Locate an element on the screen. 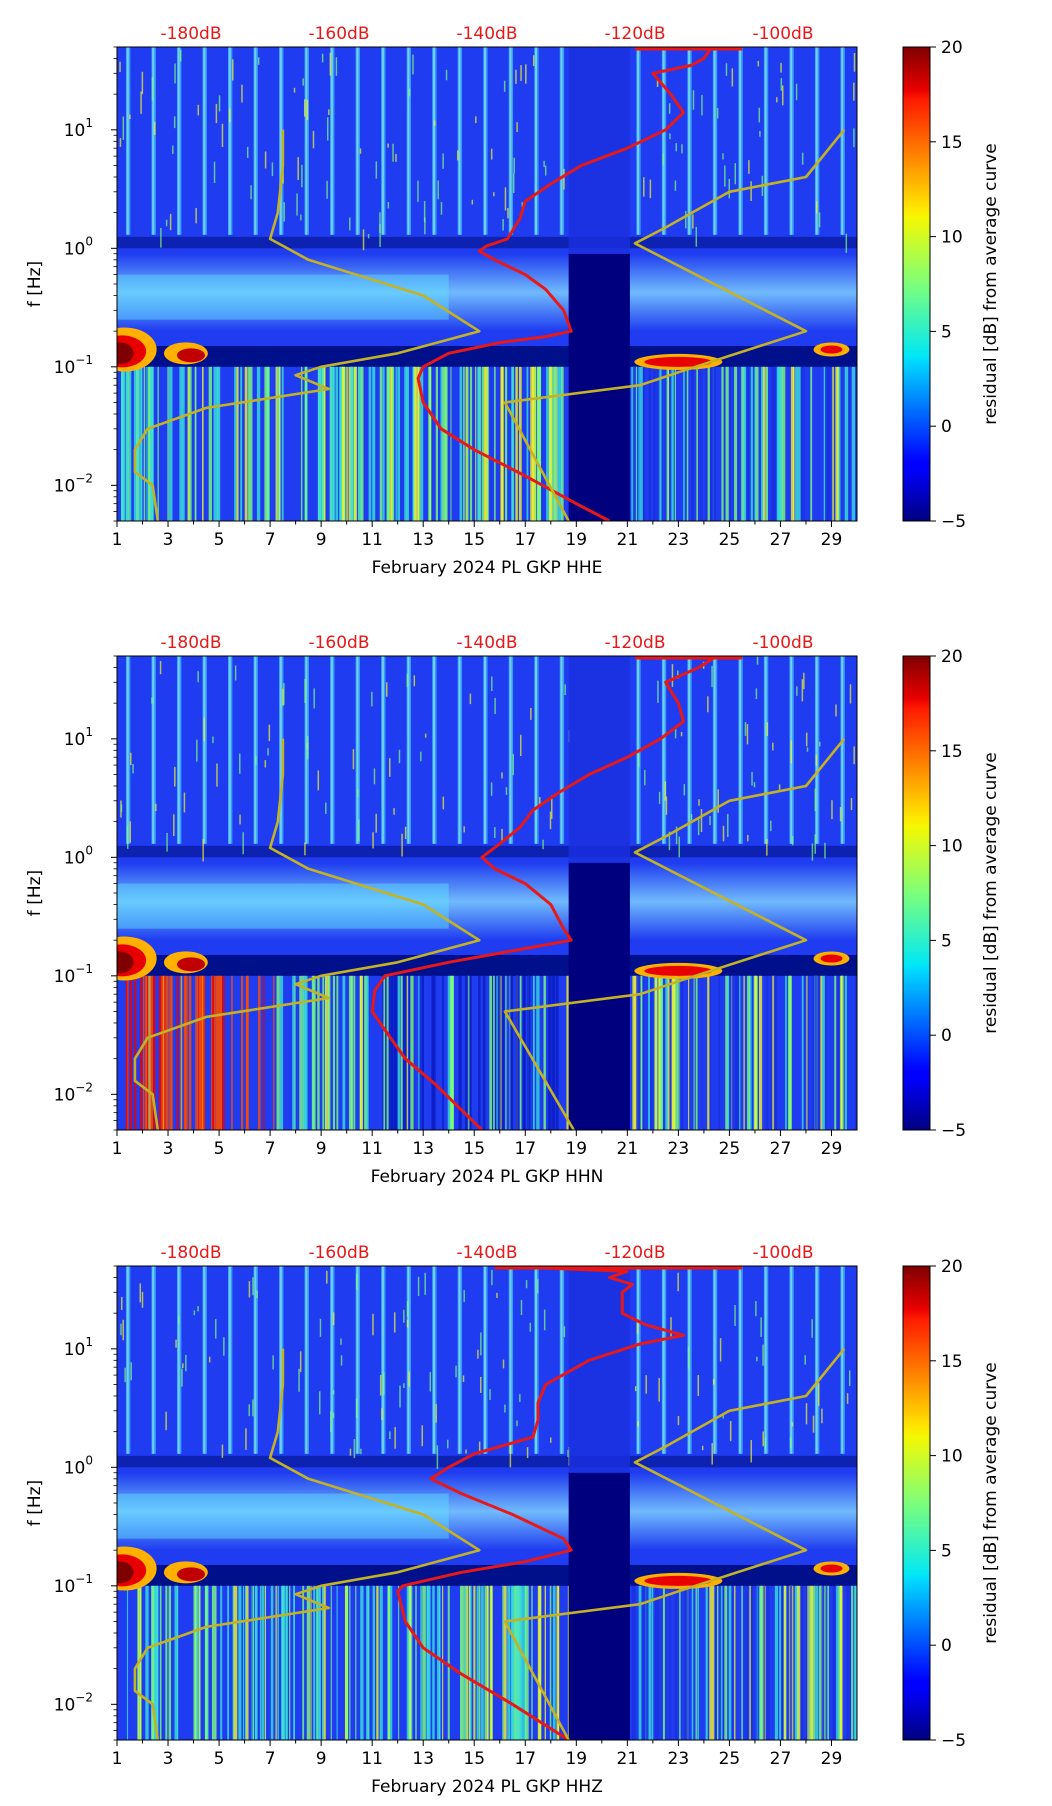 The width and height of the screenshot is (1052, 1806). top-db-label: -180dB is located at coordinates (190, 643).